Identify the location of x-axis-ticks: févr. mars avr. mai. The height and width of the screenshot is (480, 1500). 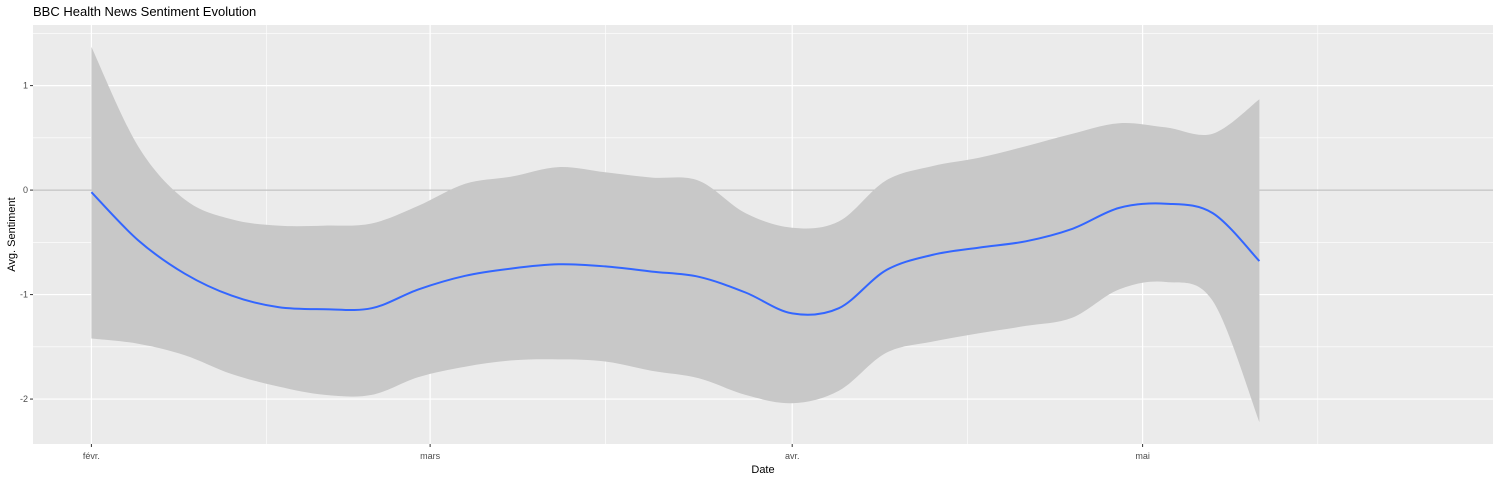
(616, 452).